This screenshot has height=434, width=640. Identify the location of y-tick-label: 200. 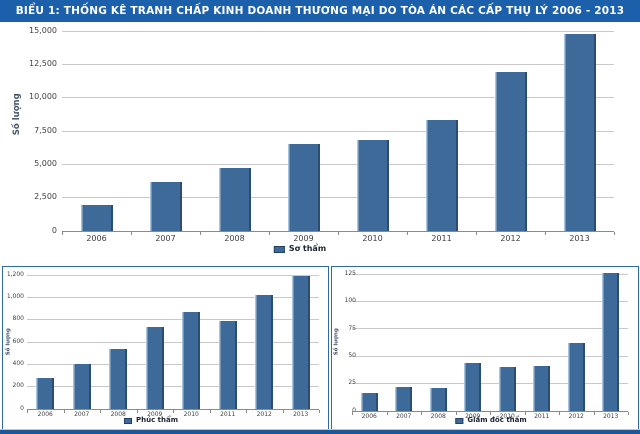
(18, 386).